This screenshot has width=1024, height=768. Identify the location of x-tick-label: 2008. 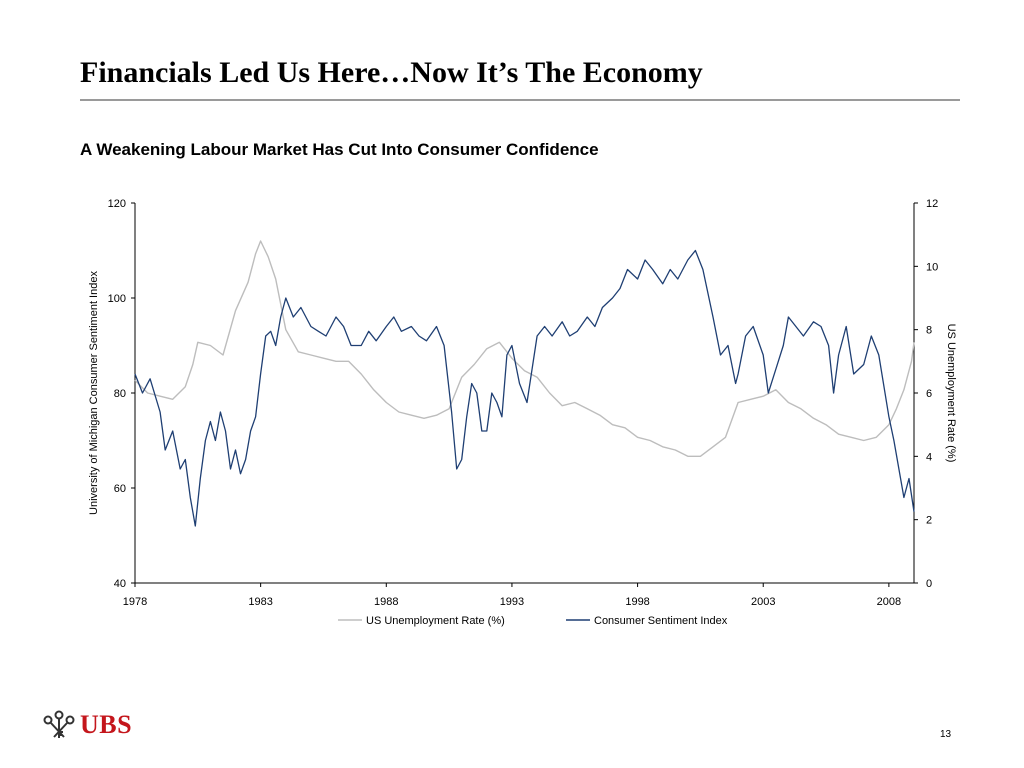
(889, 602).